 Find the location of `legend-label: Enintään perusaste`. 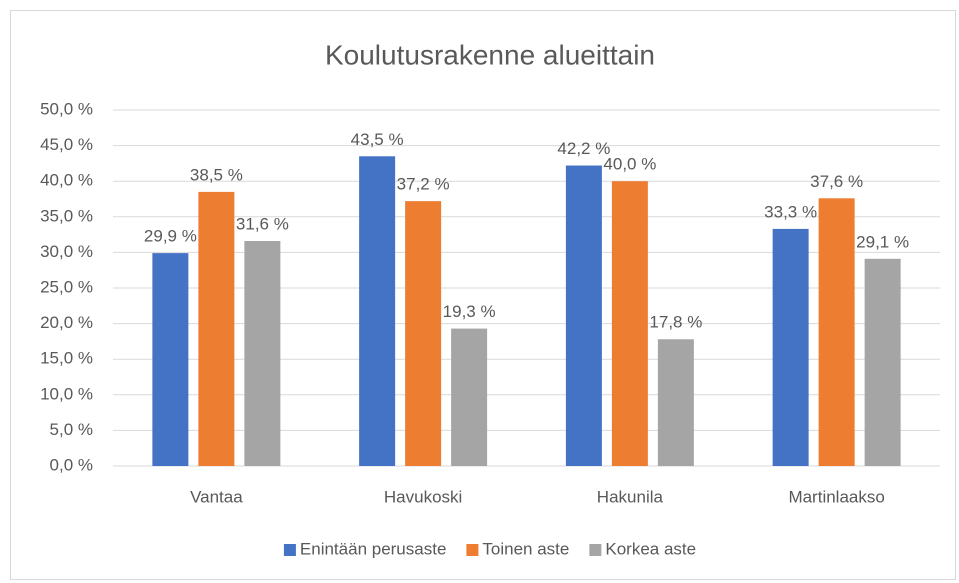

legend-label: Enintään perusaste is located at coordinates (373, 548).